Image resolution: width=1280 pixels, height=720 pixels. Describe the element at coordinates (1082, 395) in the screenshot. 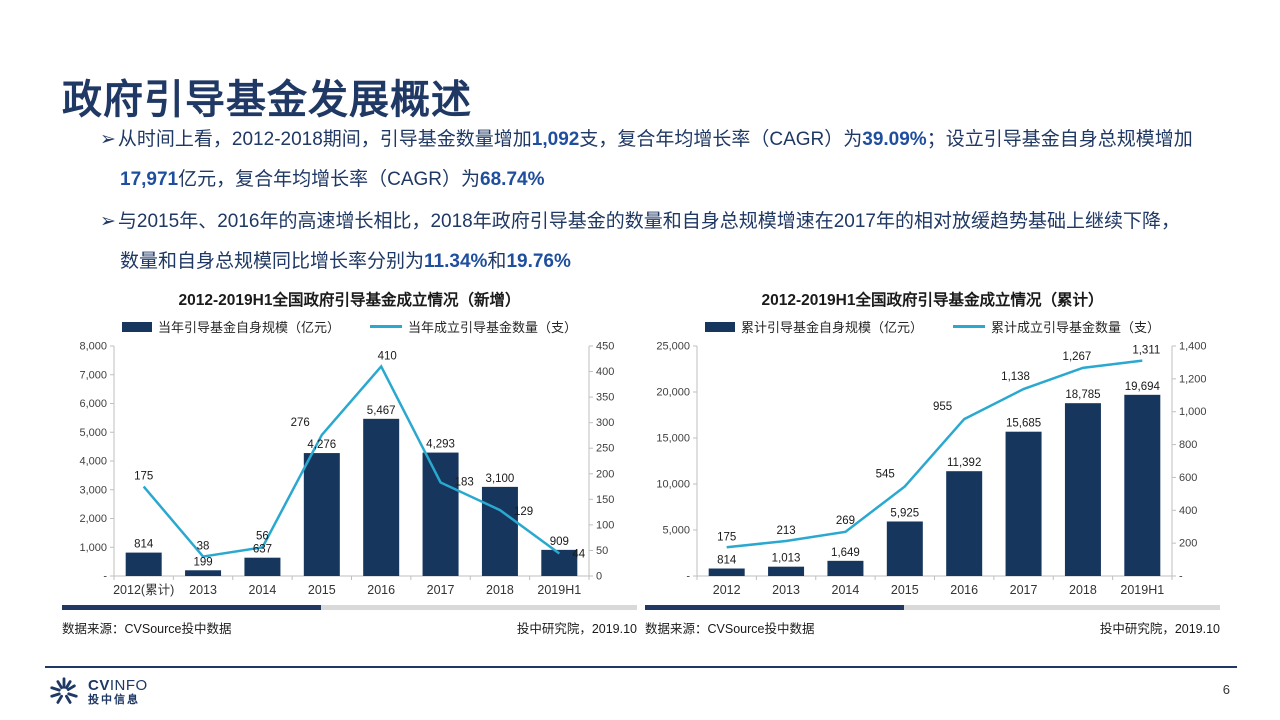

I see `svg-text: 18,785` at that location.